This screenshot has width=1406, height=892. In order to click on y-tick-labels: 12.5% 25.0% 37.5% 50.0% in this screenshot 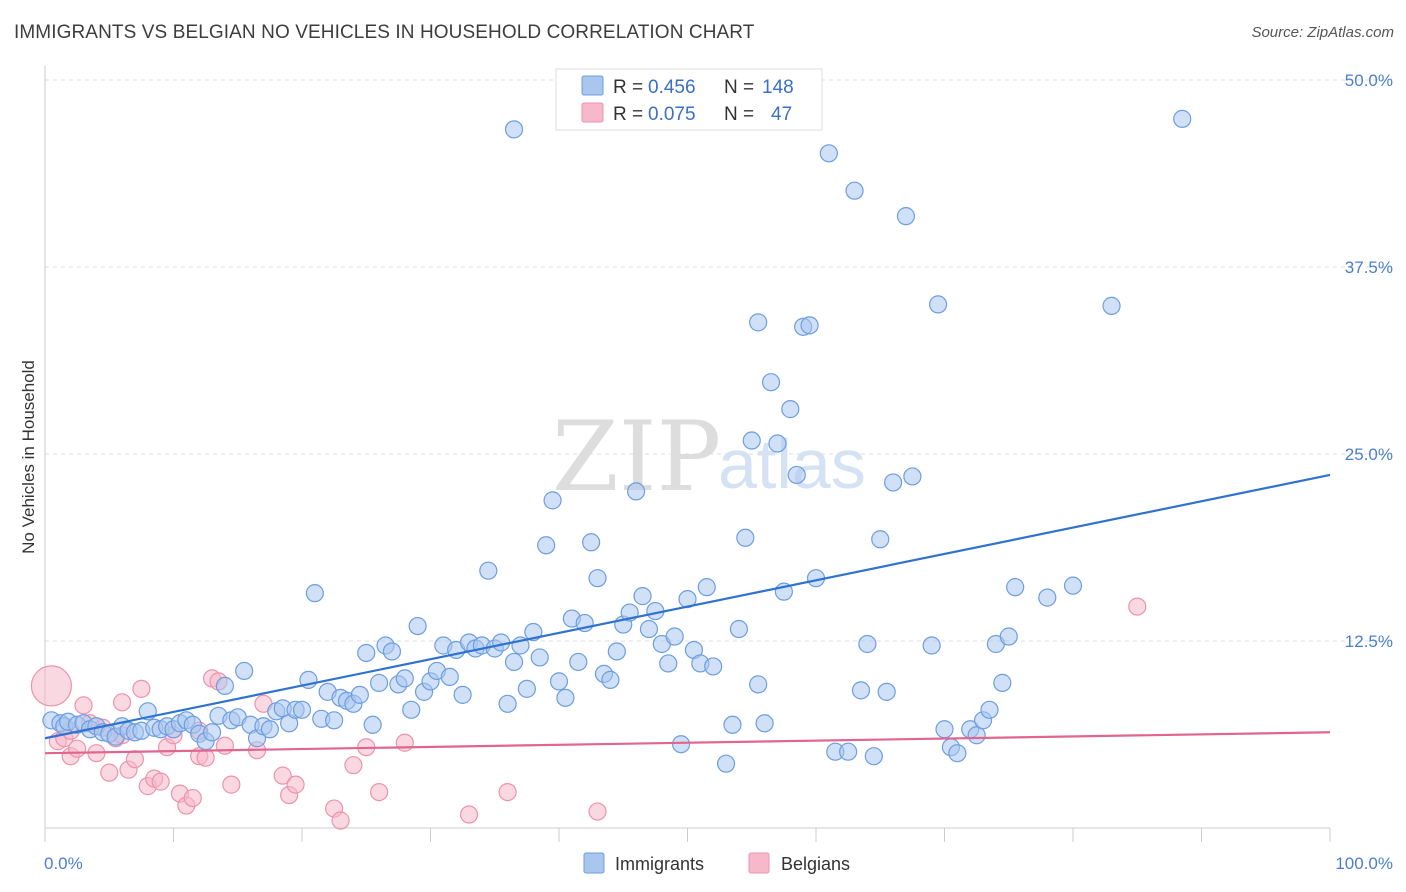, I will do `click(1369, 361)`.